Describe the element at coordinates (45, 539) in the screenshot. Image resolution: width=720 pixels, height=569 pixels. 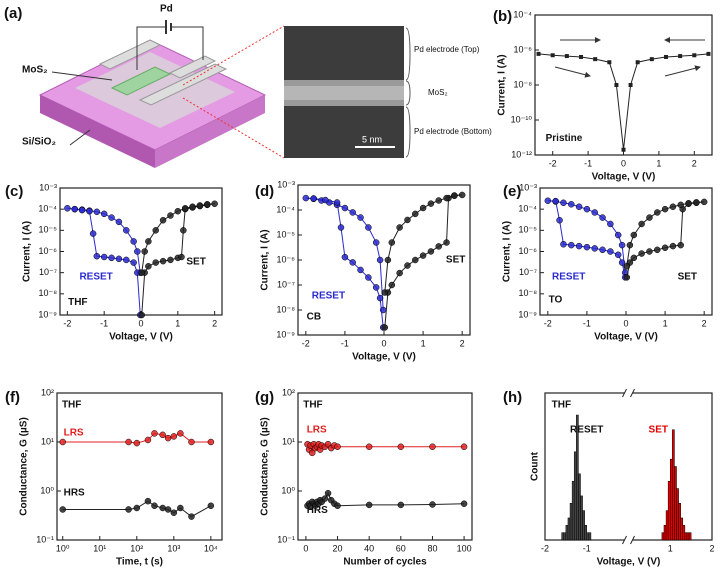
I see `y-tick-label: 10⁻¹` at that location.